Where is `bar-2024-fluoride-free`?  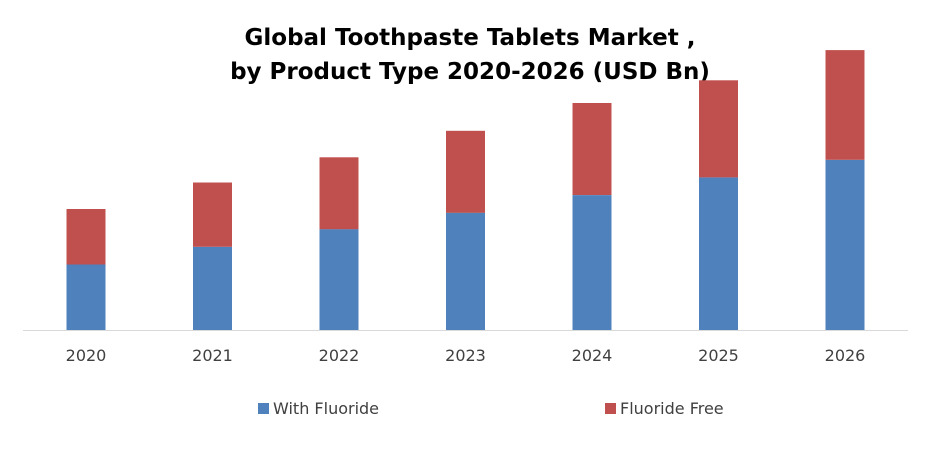
bar-2024-fluoride-free is located at coordinates (592, 149).